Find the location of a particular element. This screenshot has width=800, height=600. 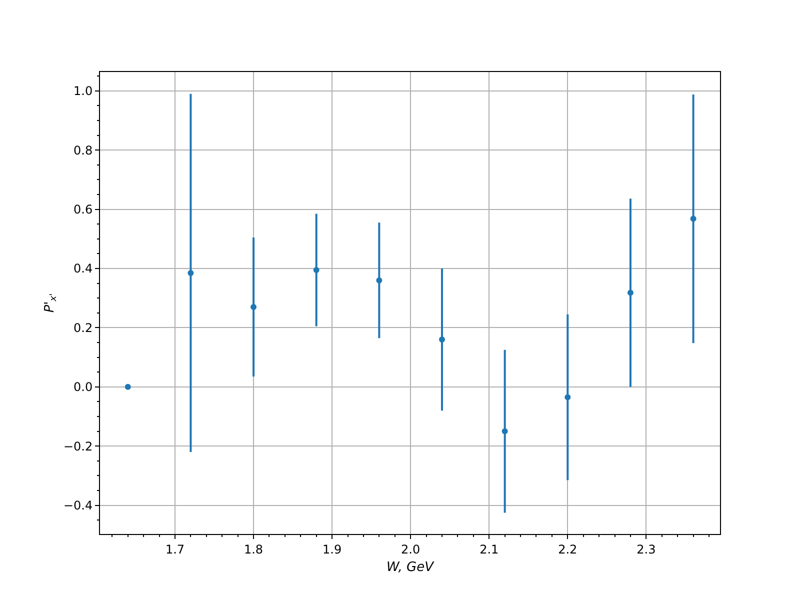

x-tick-label: 1.7 is located at coordinates (175, 549).